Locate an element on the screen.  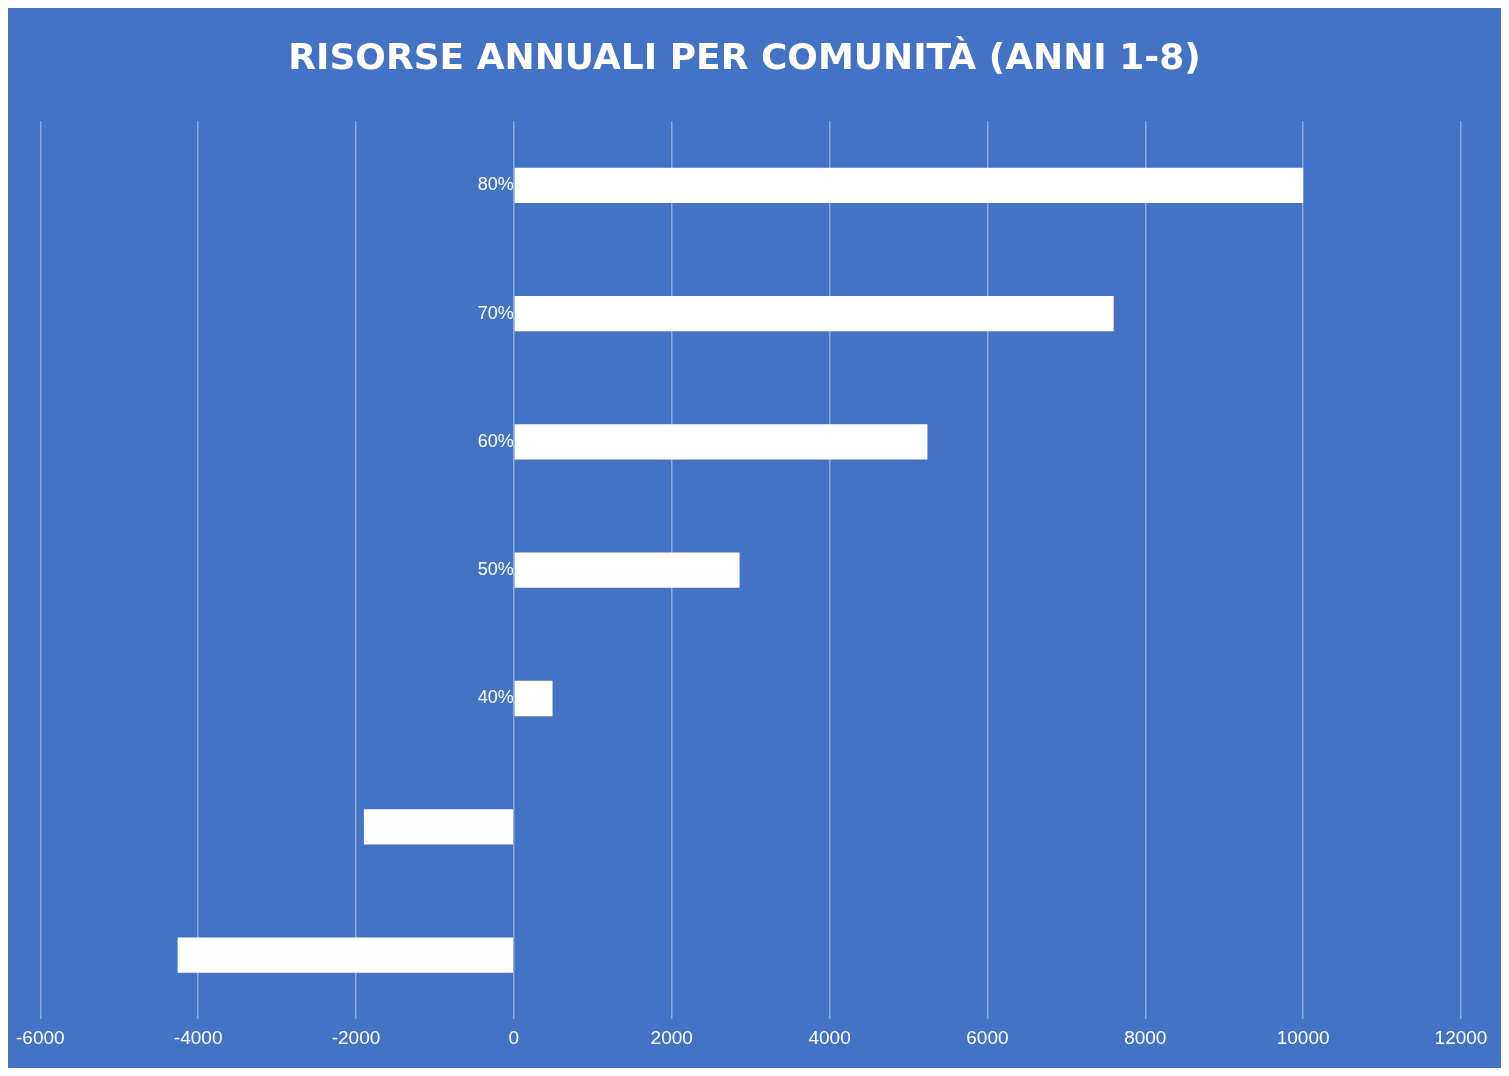
x-tick-label: -6000 is located at coordinates (40, 1037).